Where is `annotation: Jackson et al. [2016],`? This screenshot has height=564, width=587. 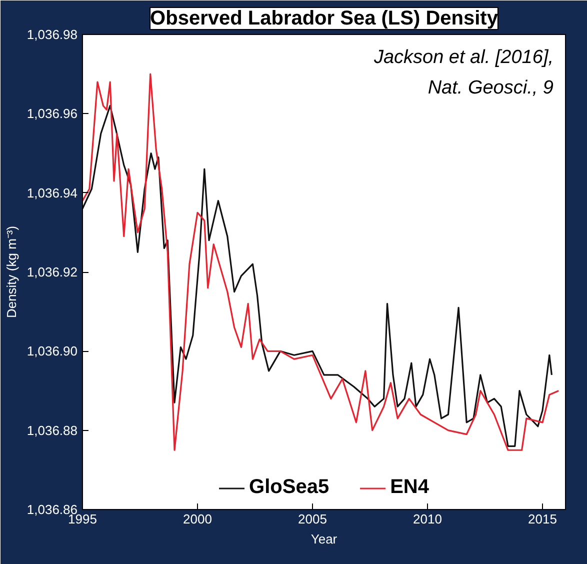 annotation: Jackson et al. [2016], is located at coordinates (463, 57).